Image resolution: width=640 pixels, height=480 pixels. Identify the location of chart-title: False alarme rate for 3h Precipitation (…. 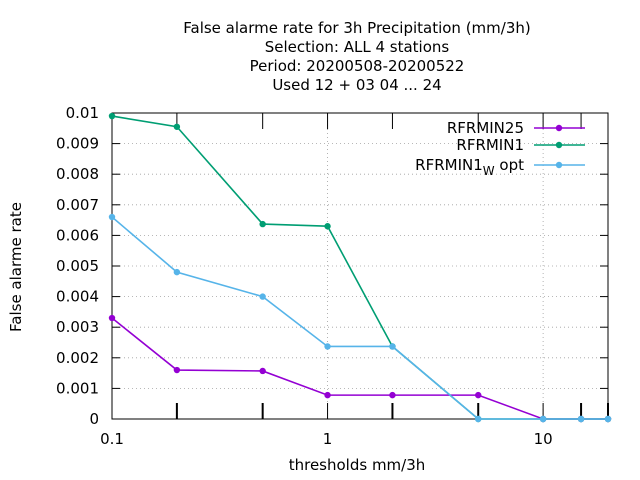
(357, 56).